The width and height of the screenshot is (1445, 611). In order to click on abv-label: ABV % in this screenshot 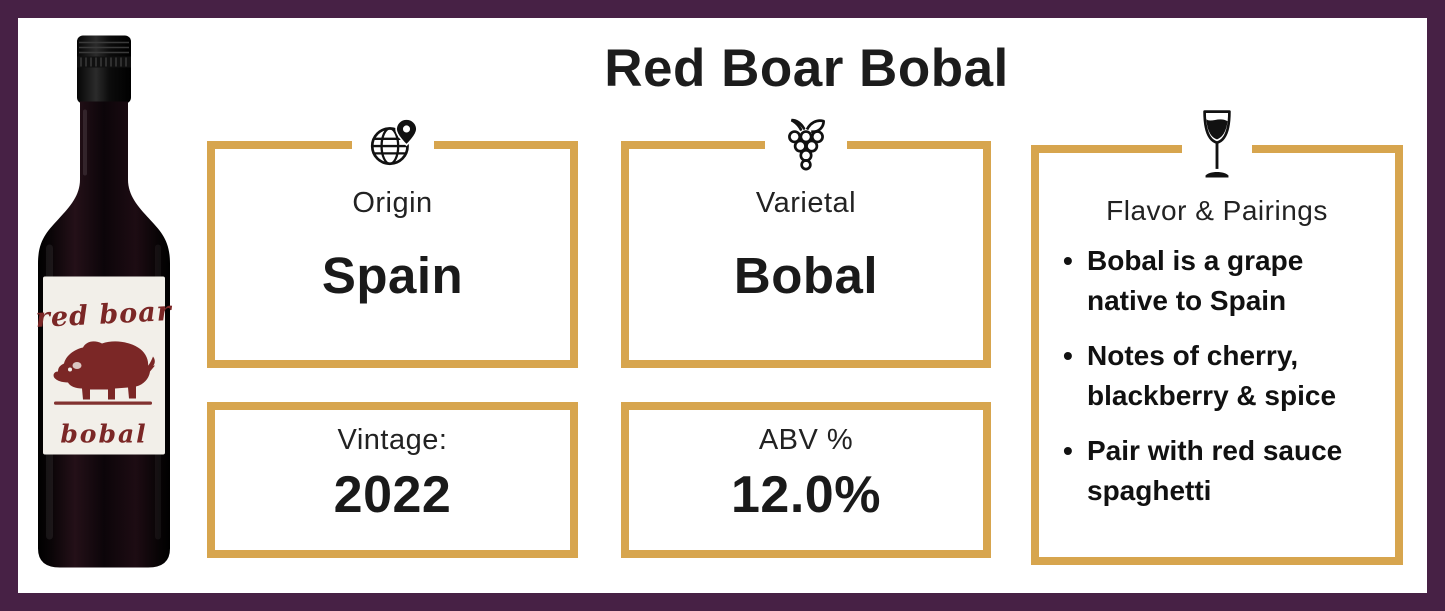, I will do `click(806, 440)`.